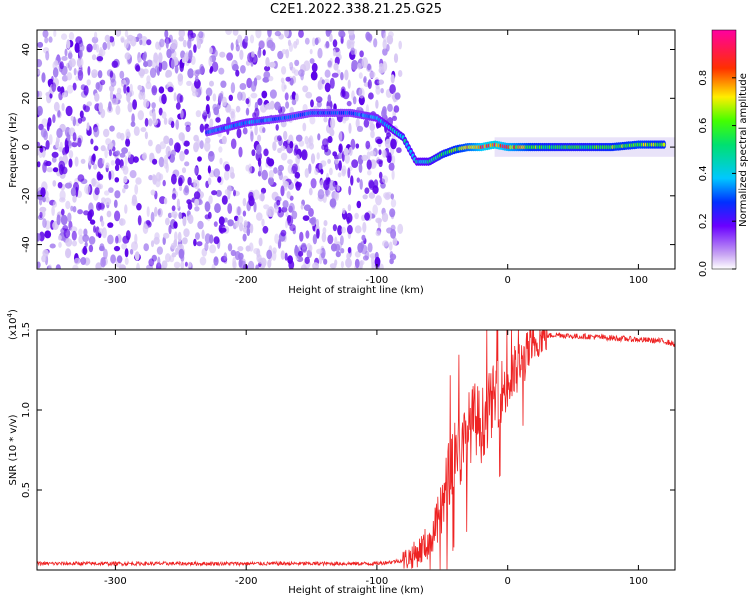  I want to click on colorbar-ticks: 0.0 0.2 0.4 0.6 0.8, so click(717, 173).